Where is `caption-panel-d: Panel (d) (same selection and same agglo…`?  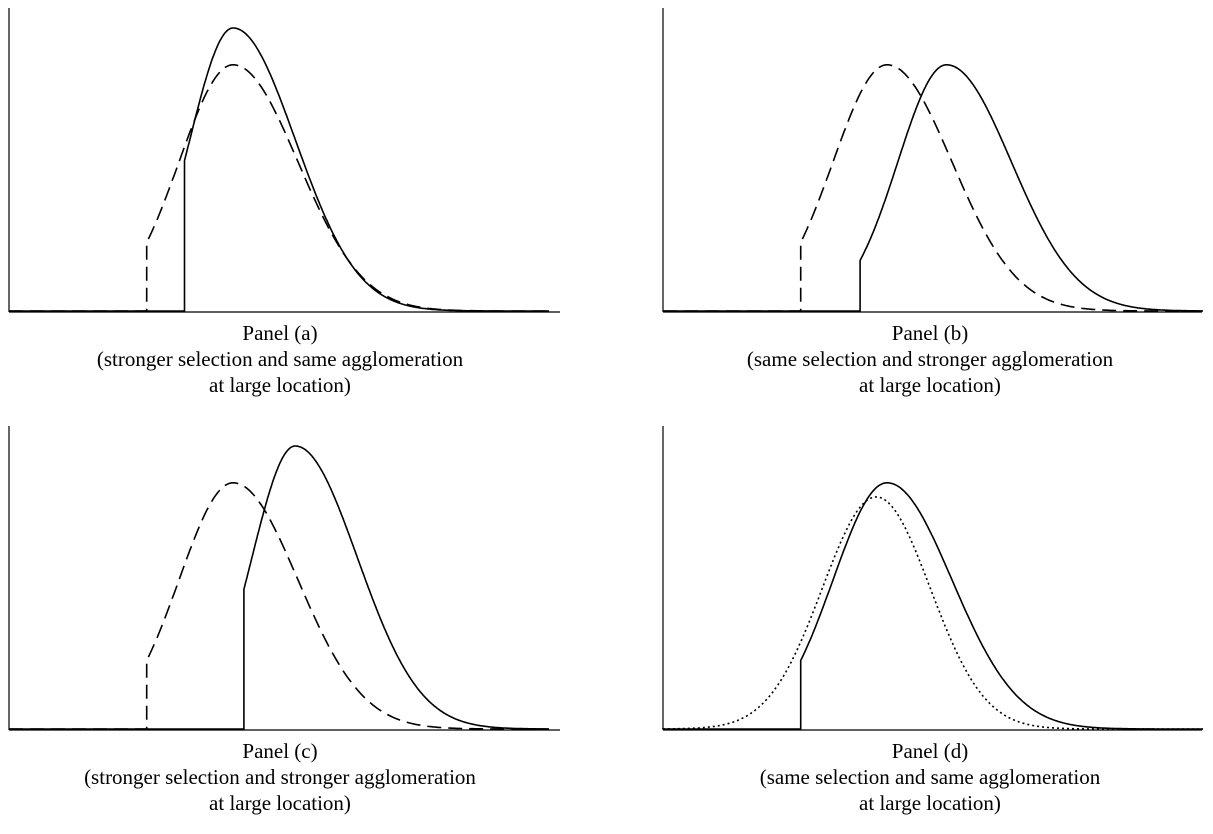
caption-panel-d: Panel (d) (same selection and same agglo… is located at coordinates (930, 777).